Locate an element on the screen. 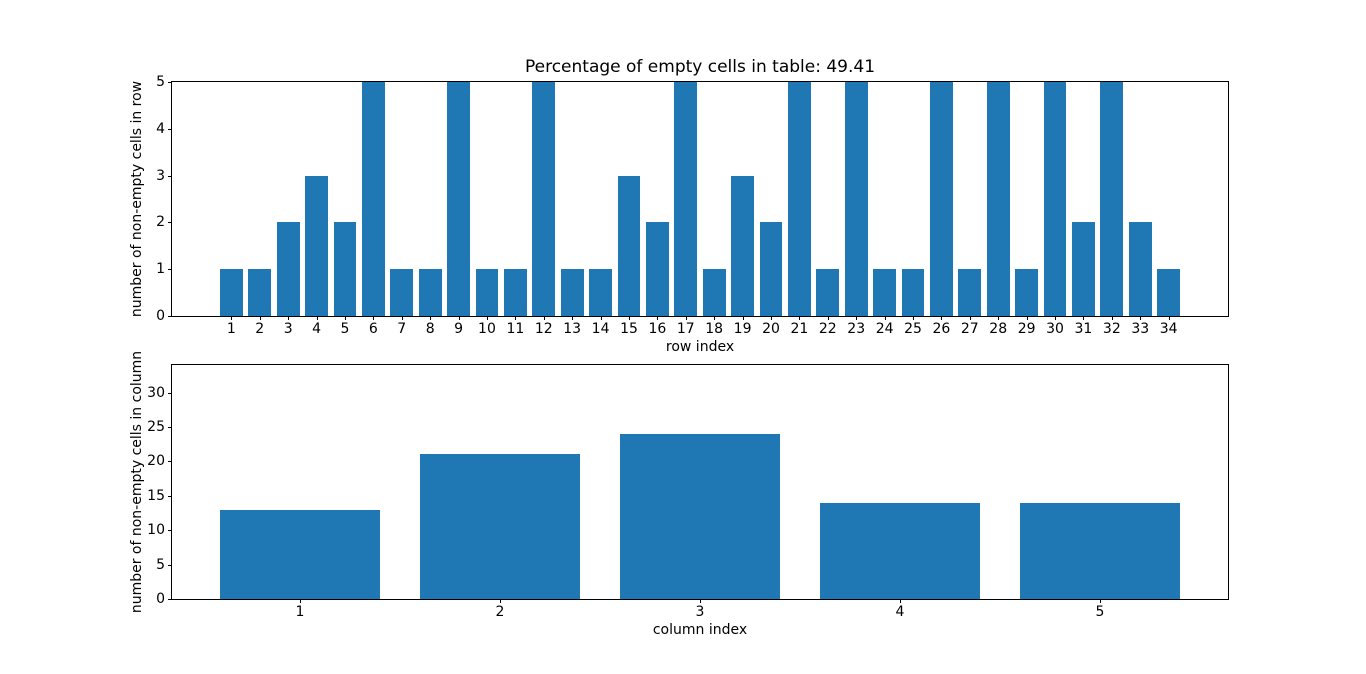 This screenshot has width=1366, height=674. x-tick-label: 2 is located at coordinates (260, 329).